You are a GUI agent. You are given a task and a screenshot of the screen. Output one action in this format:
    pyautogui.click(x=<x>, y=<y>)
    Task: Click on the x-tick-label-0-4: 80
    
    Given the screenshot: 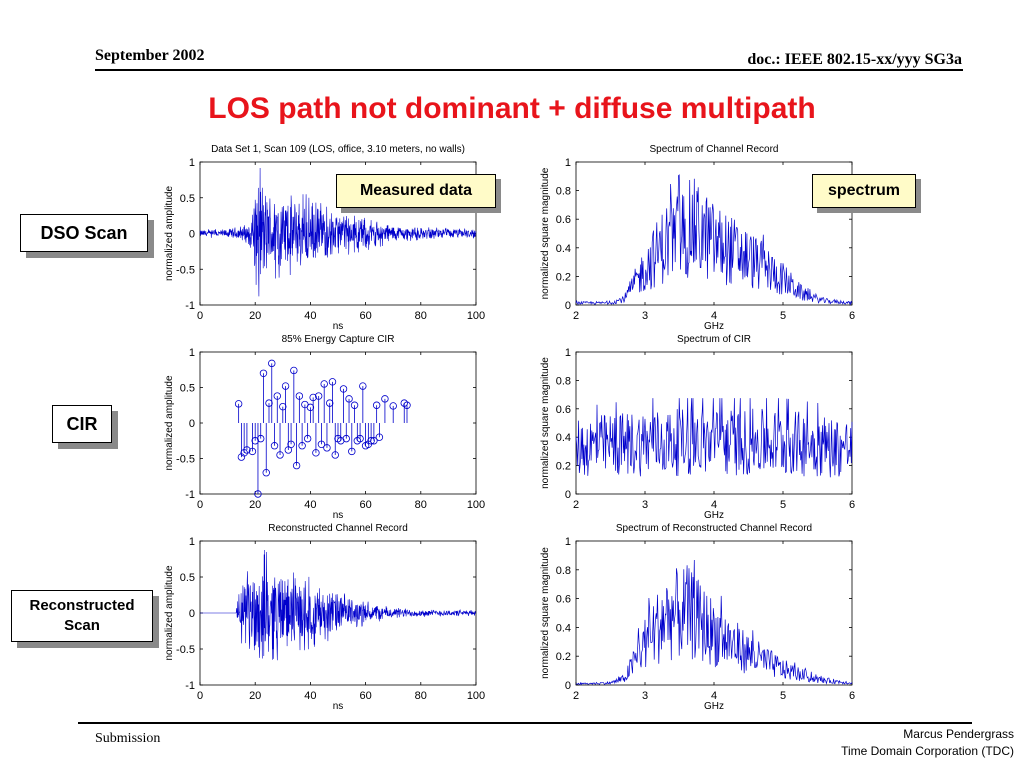 What is the action you would take?
    pyautogui.click(x=421, y=316)
    